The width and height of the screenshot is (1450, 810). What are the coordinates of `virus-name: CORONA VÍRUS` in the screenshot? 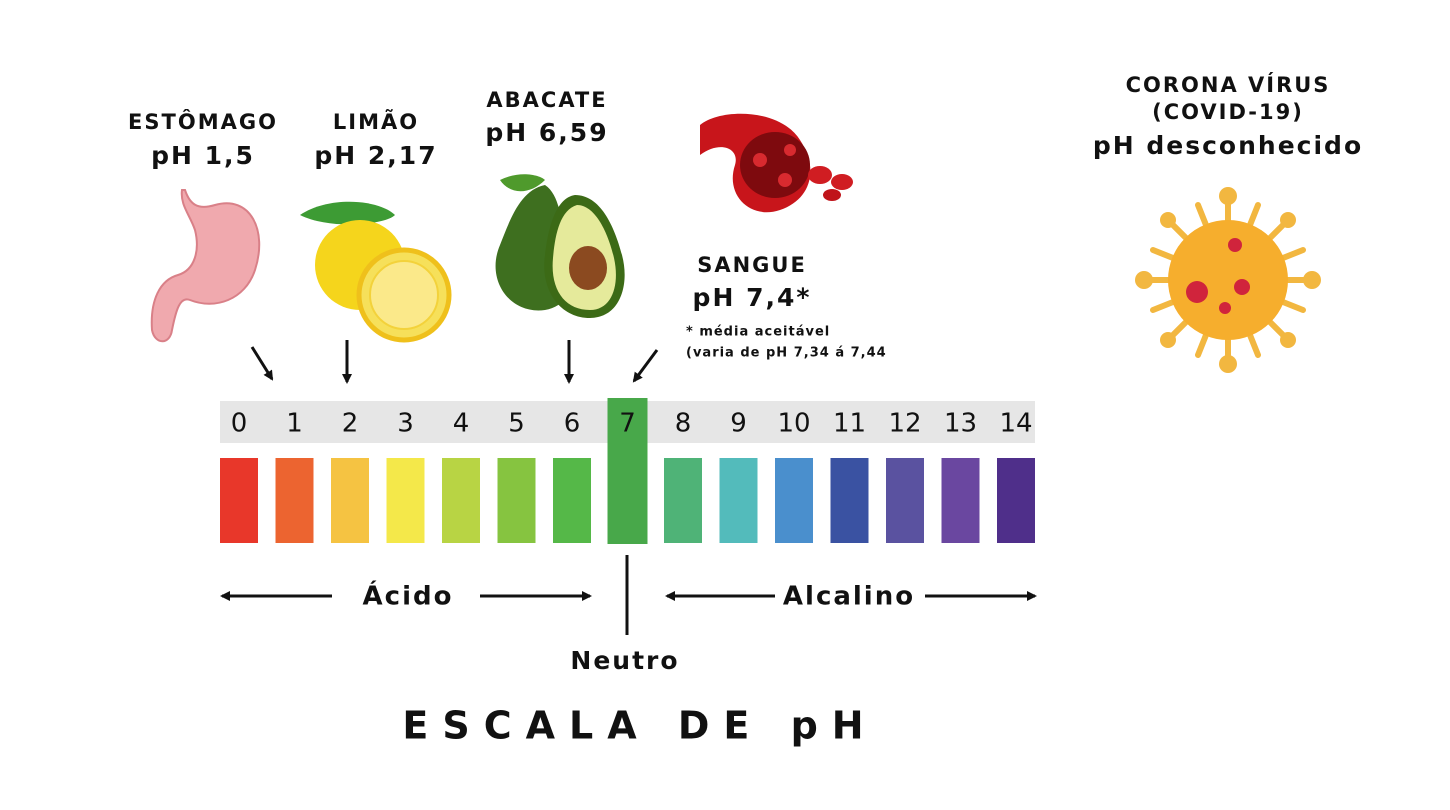 It's located at (1228, 84).